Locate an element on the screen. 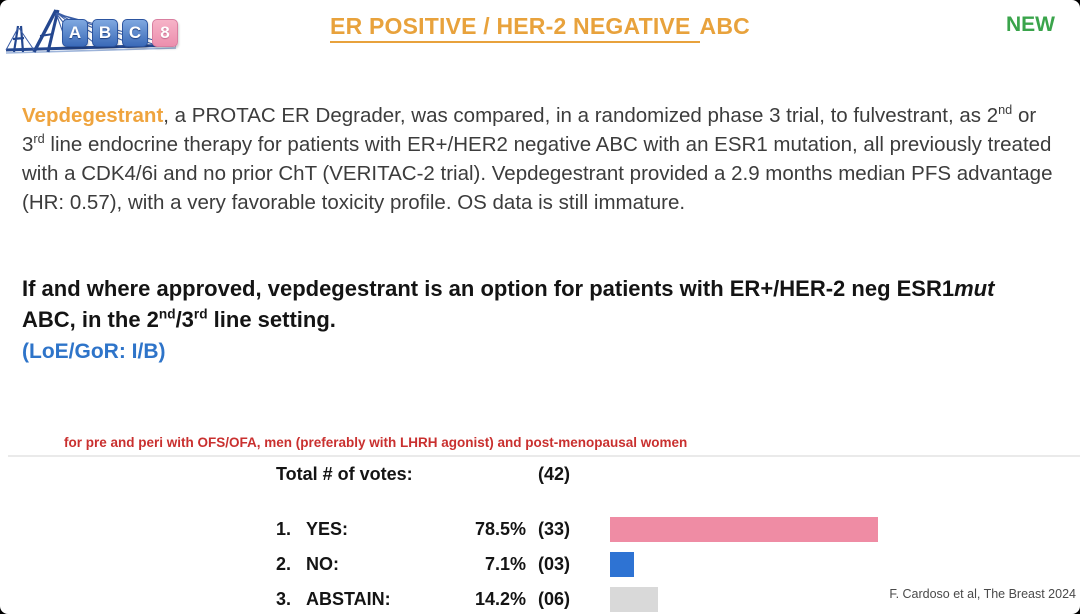 The height and width of the screenshot is (614, 1080). logo-letter-a: A is located at coordinates (75, 33).